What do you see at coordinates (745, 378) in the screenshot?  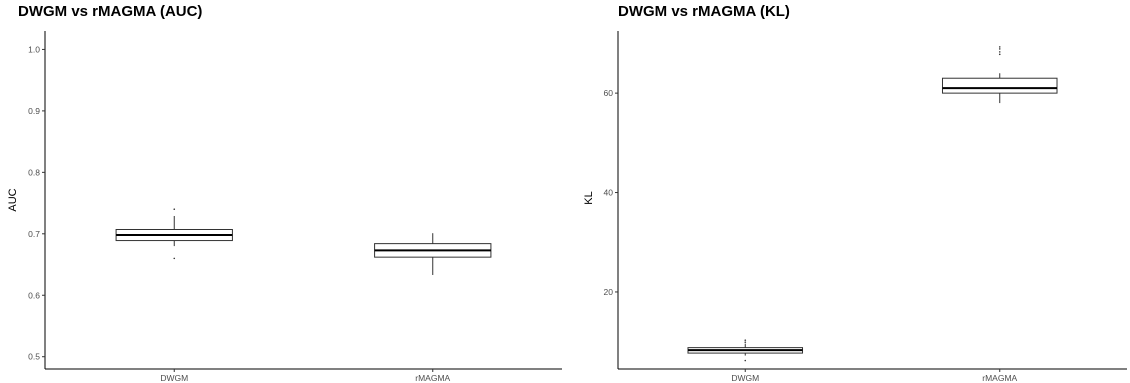 I see `kl-x-tick-label: DWGM` at bounding box center [745, 378].